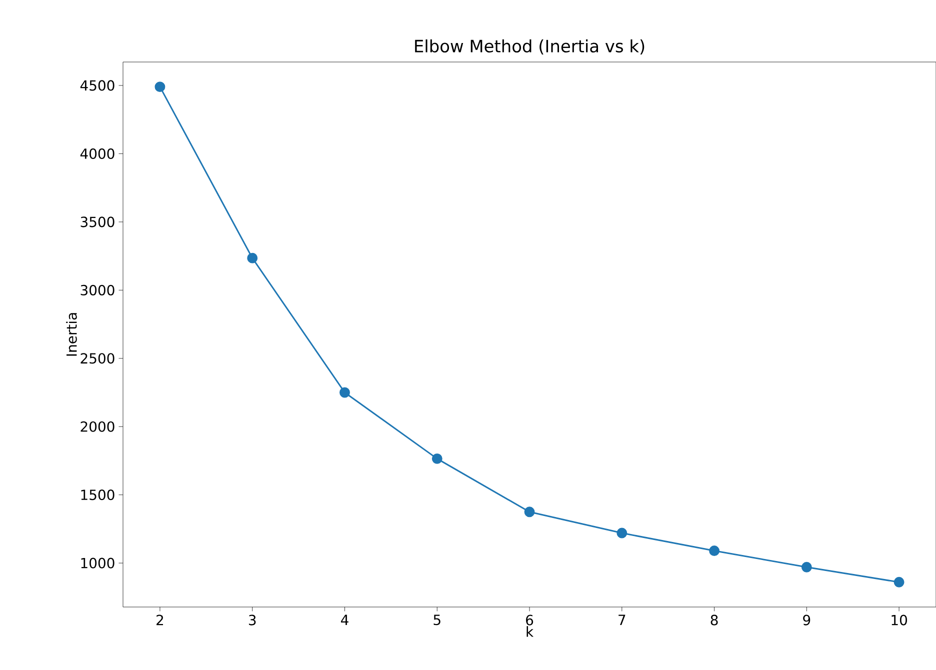  I want to click on y-tick-label: 1500, so click(97, 495).